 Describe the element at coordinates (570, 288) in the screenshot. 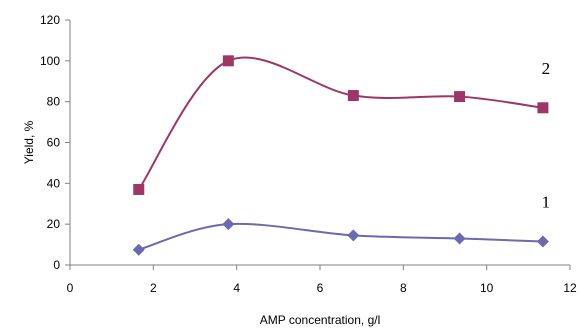

I see `x-tick-label: 12` at that location.